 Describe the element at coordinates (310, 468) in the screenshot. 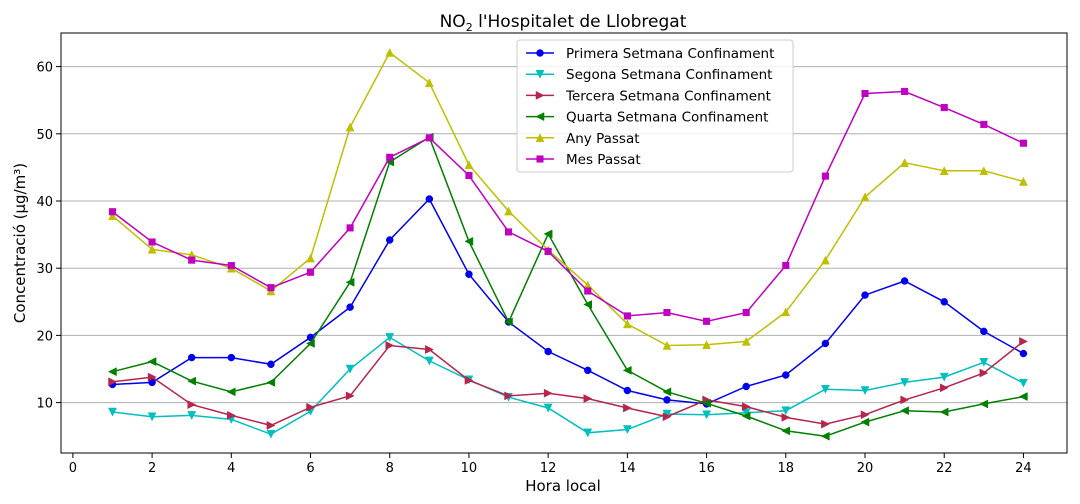

I see `x-tick-label: 6` at that location.